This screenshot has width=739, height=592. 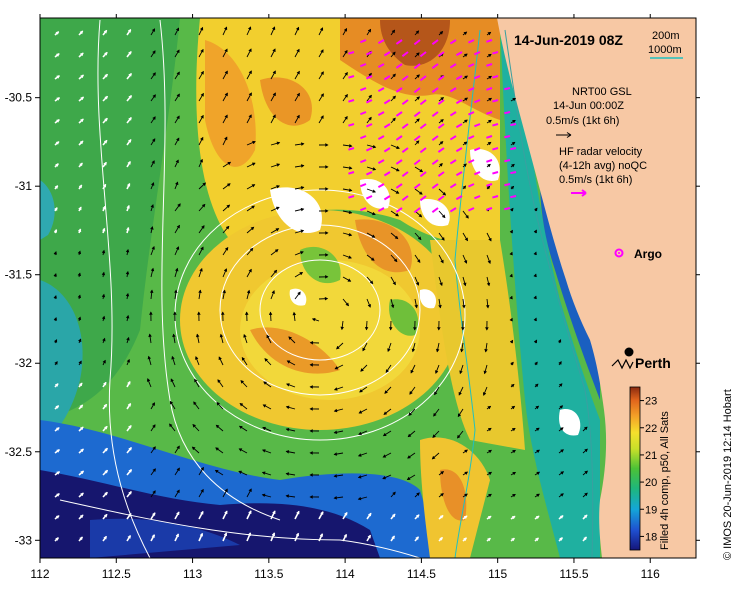 I want to click on perth-marker, so click(x=629, y=352).